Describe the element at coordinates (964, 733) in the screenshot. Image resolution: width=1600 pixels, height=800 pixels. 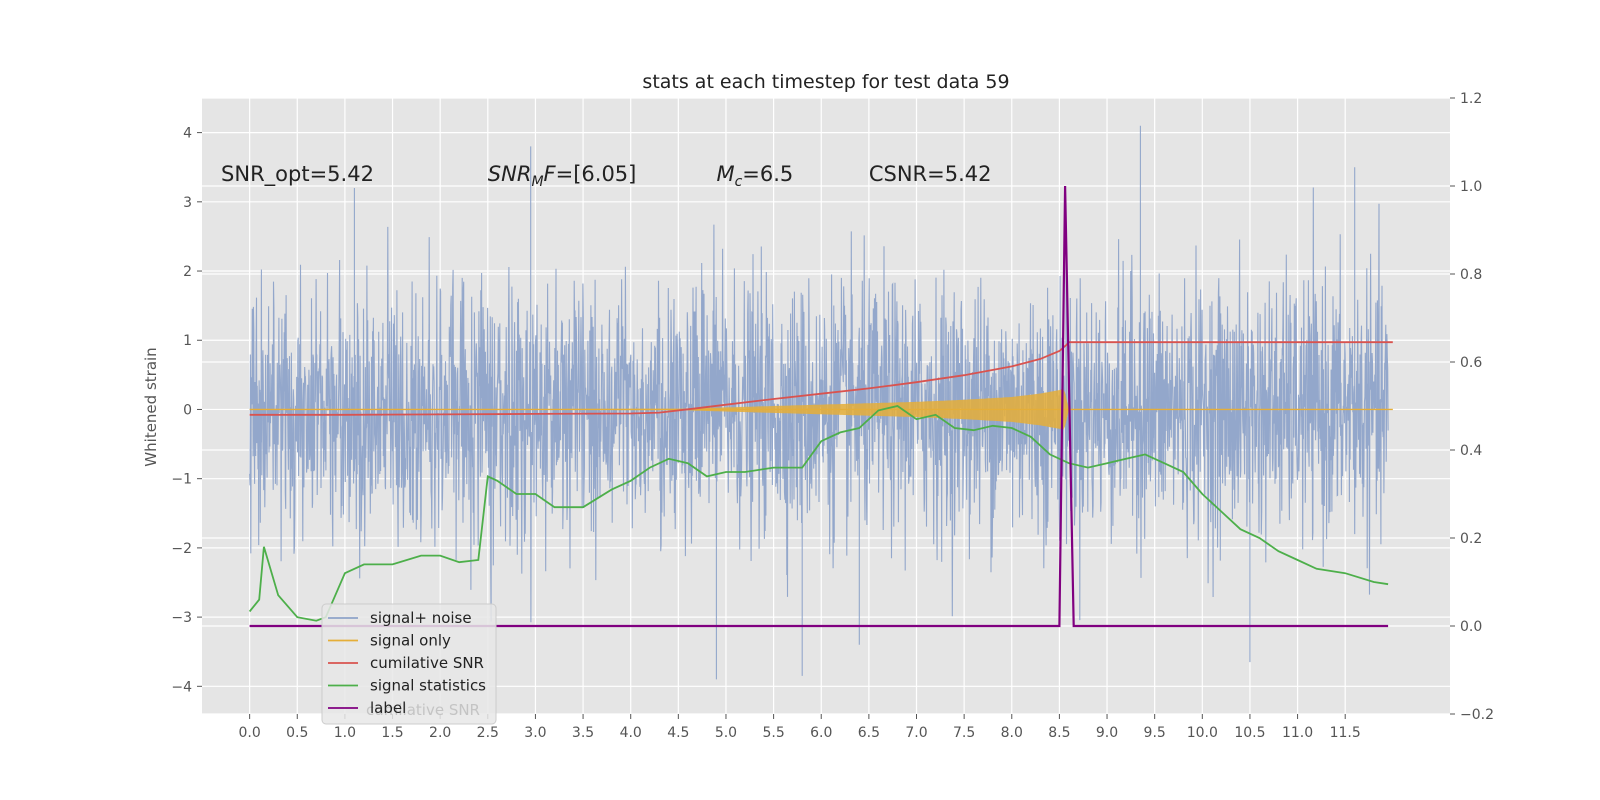
I see `x-tick-label: 7.5` at that location.